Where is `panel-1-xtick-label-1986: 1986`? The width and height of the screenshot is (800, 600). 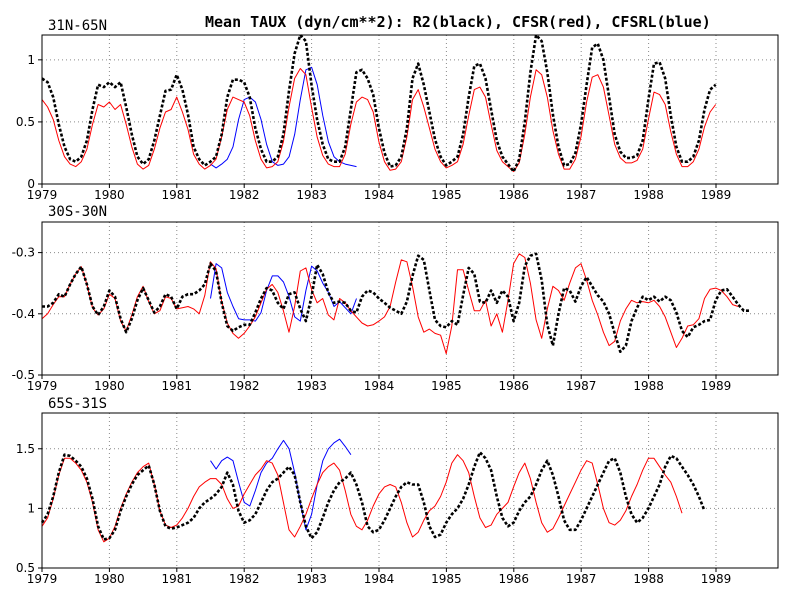 panel-1-xtick-label-1986: 1986 is located at coordinates (514, 195).